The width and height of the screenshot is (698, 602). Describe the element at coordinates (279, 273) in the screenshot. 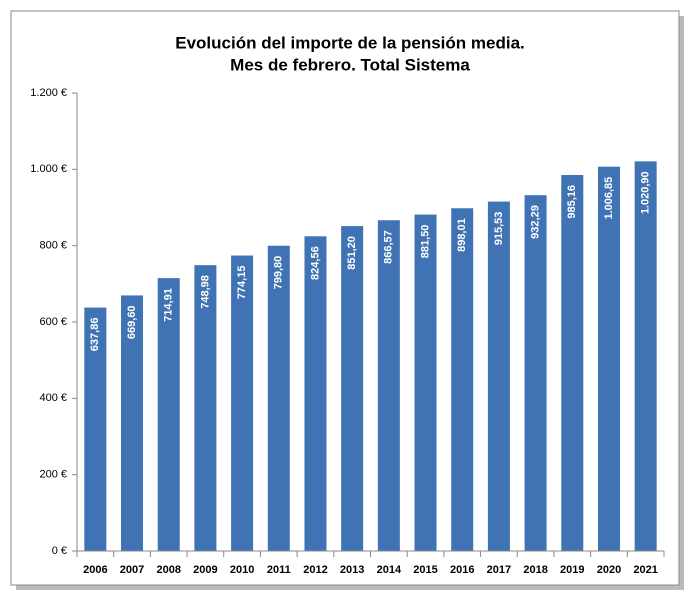

I see `value-label: 799,80` at that location.